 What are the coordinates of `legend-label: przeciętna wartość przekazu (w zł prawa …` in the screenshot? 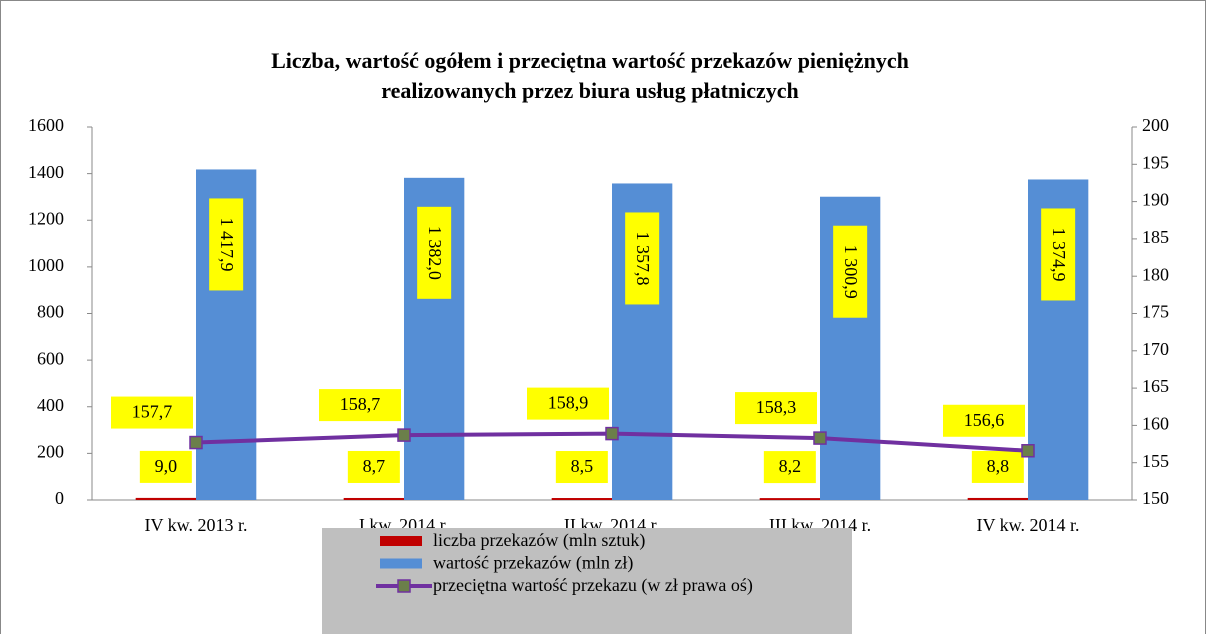 It's located at (593, 585).